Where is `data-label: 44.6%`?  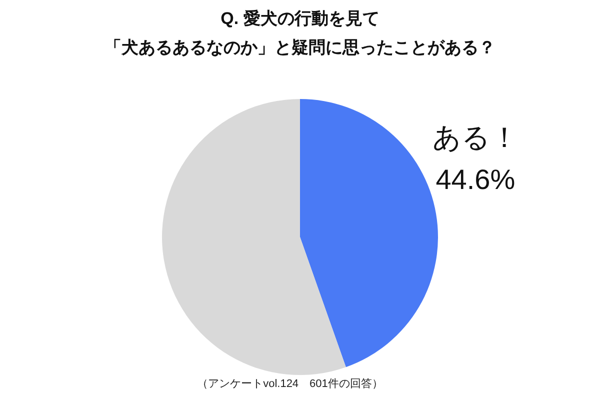 data-label: 44.6% is located at coordinates (476, 179).